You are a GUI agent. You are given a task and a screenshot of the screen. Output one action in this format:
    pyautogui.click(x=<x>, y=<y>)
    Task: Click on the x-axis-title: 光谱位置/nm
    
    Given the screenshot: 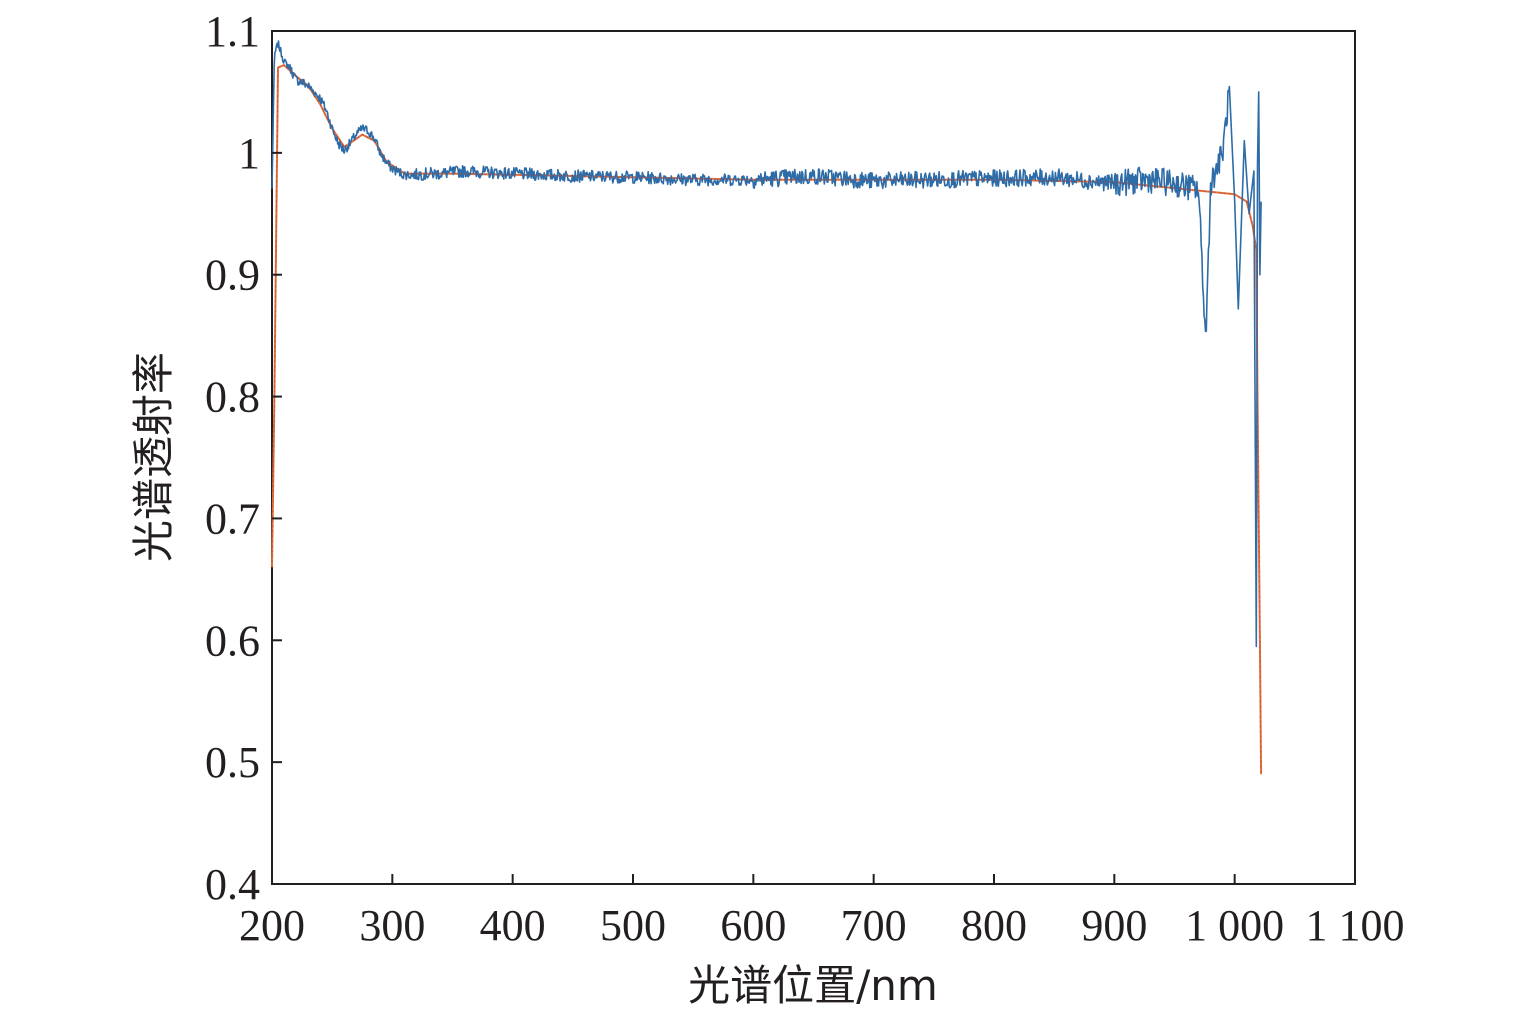 What is the action you would take?
    pyautogui.click(x=813, y=985)
    